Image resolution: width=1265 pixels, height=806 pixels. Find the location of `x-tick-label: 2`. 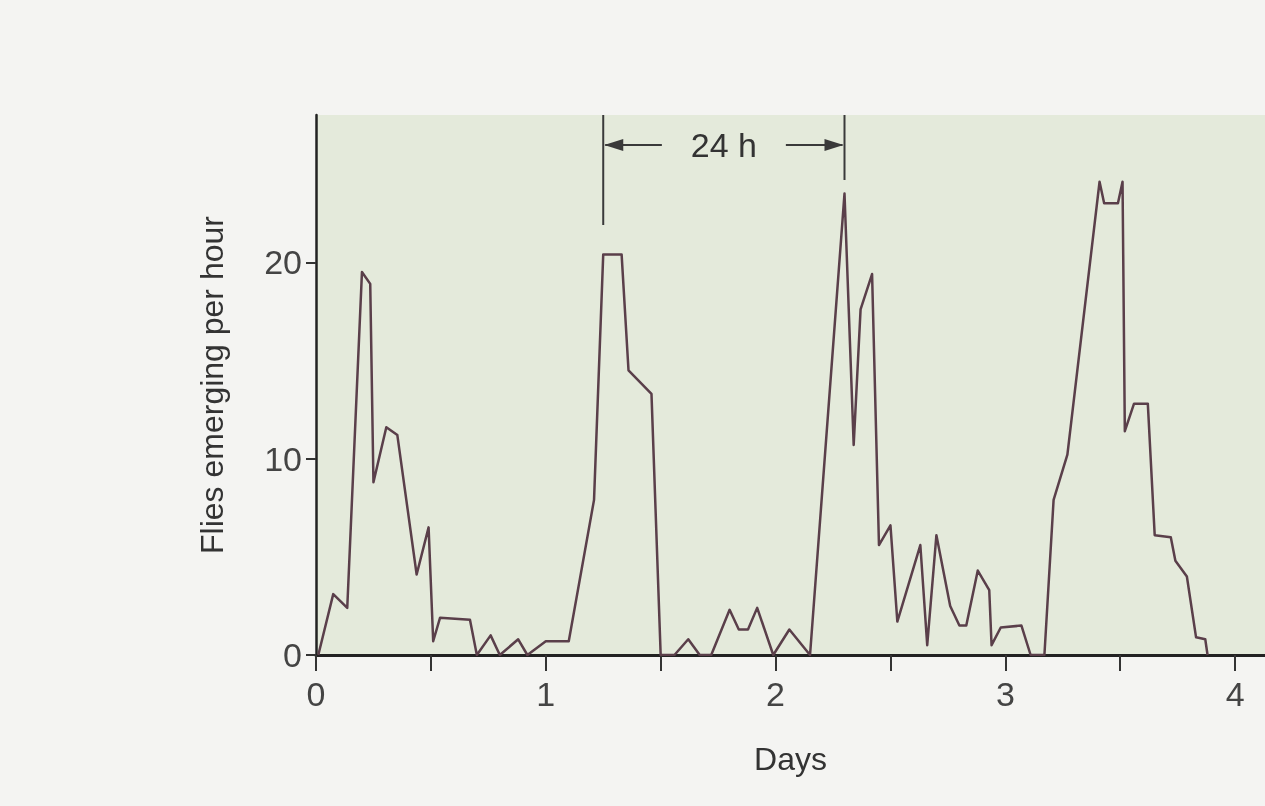

x-tick-label: 2 is located at coordinates (776, 694).